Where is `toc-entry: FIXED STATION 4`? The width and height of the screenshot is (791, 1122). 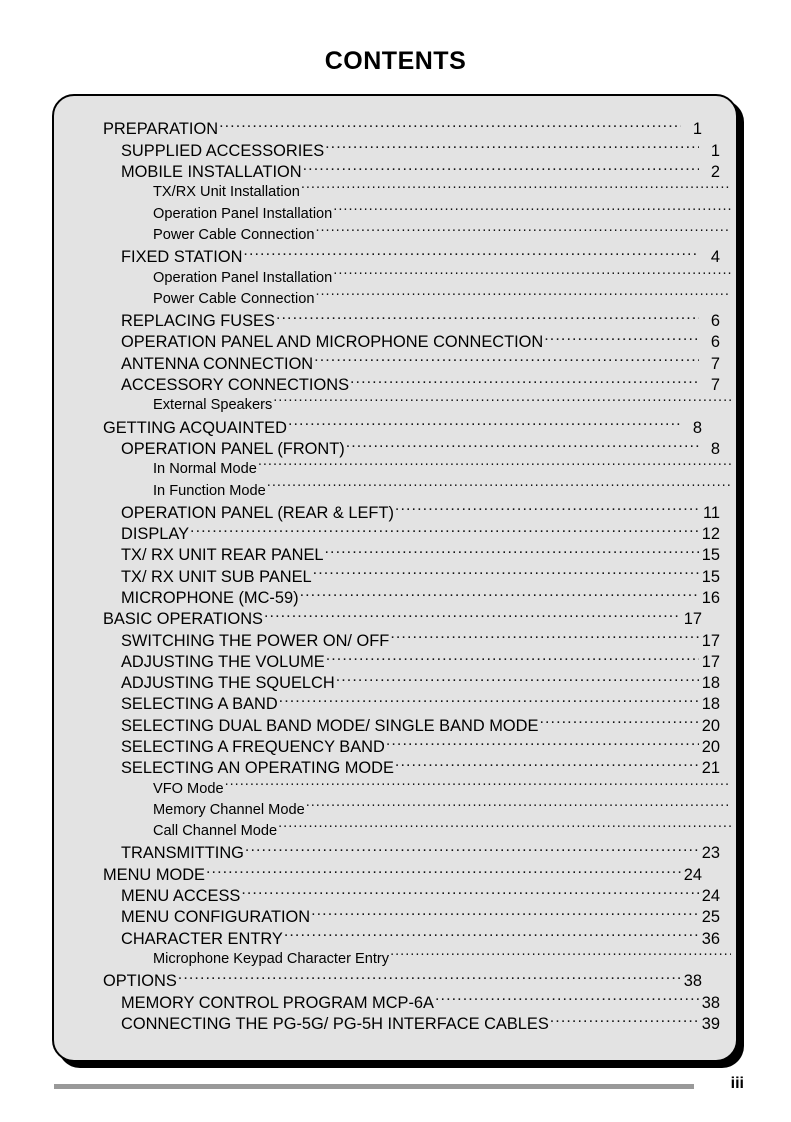
toc-entry: FIXED STATION 4 is located at coordinates (411, 256).